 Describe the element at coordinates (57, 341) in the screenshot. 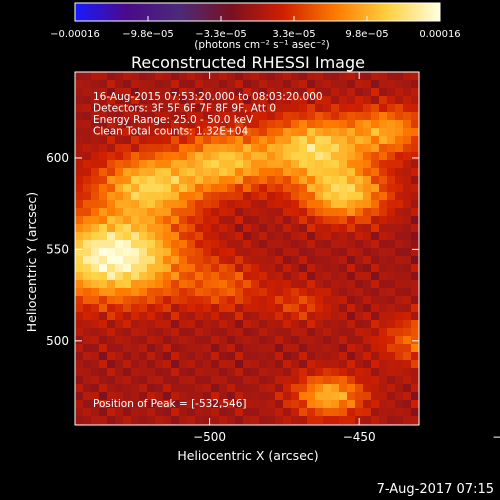

I see `y-tick-label: 500` at that location.